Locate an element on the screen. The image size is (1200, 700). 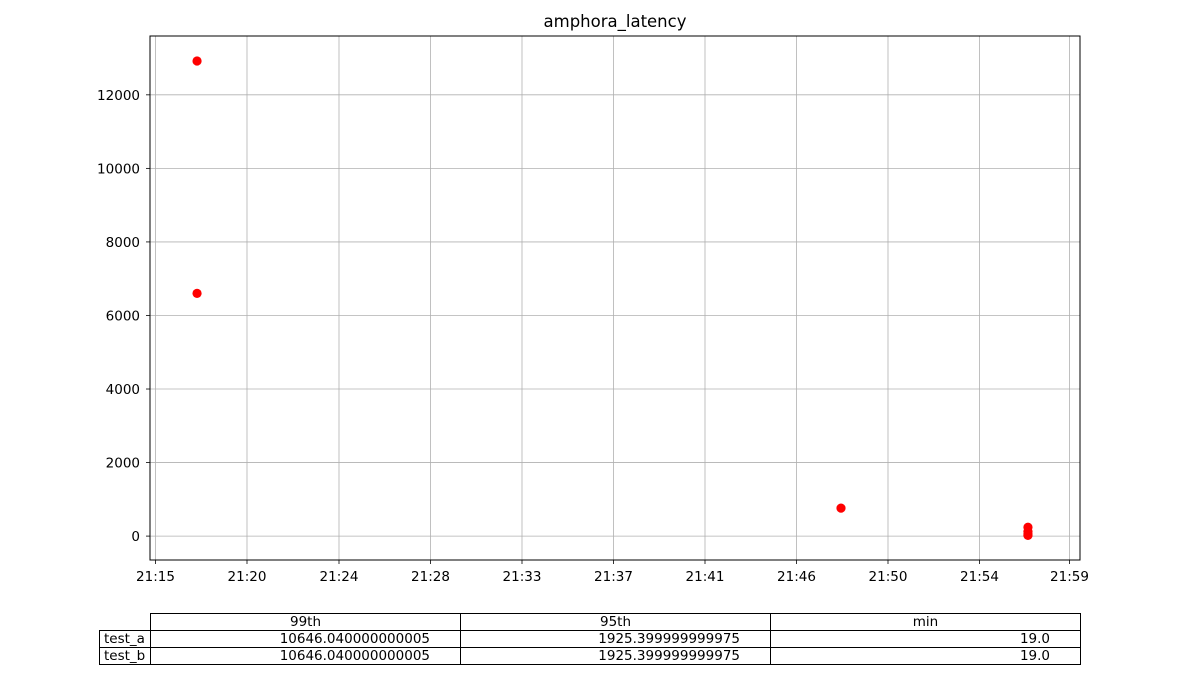
x-tick-label: 21:15 is located at coordinates (155, 577).